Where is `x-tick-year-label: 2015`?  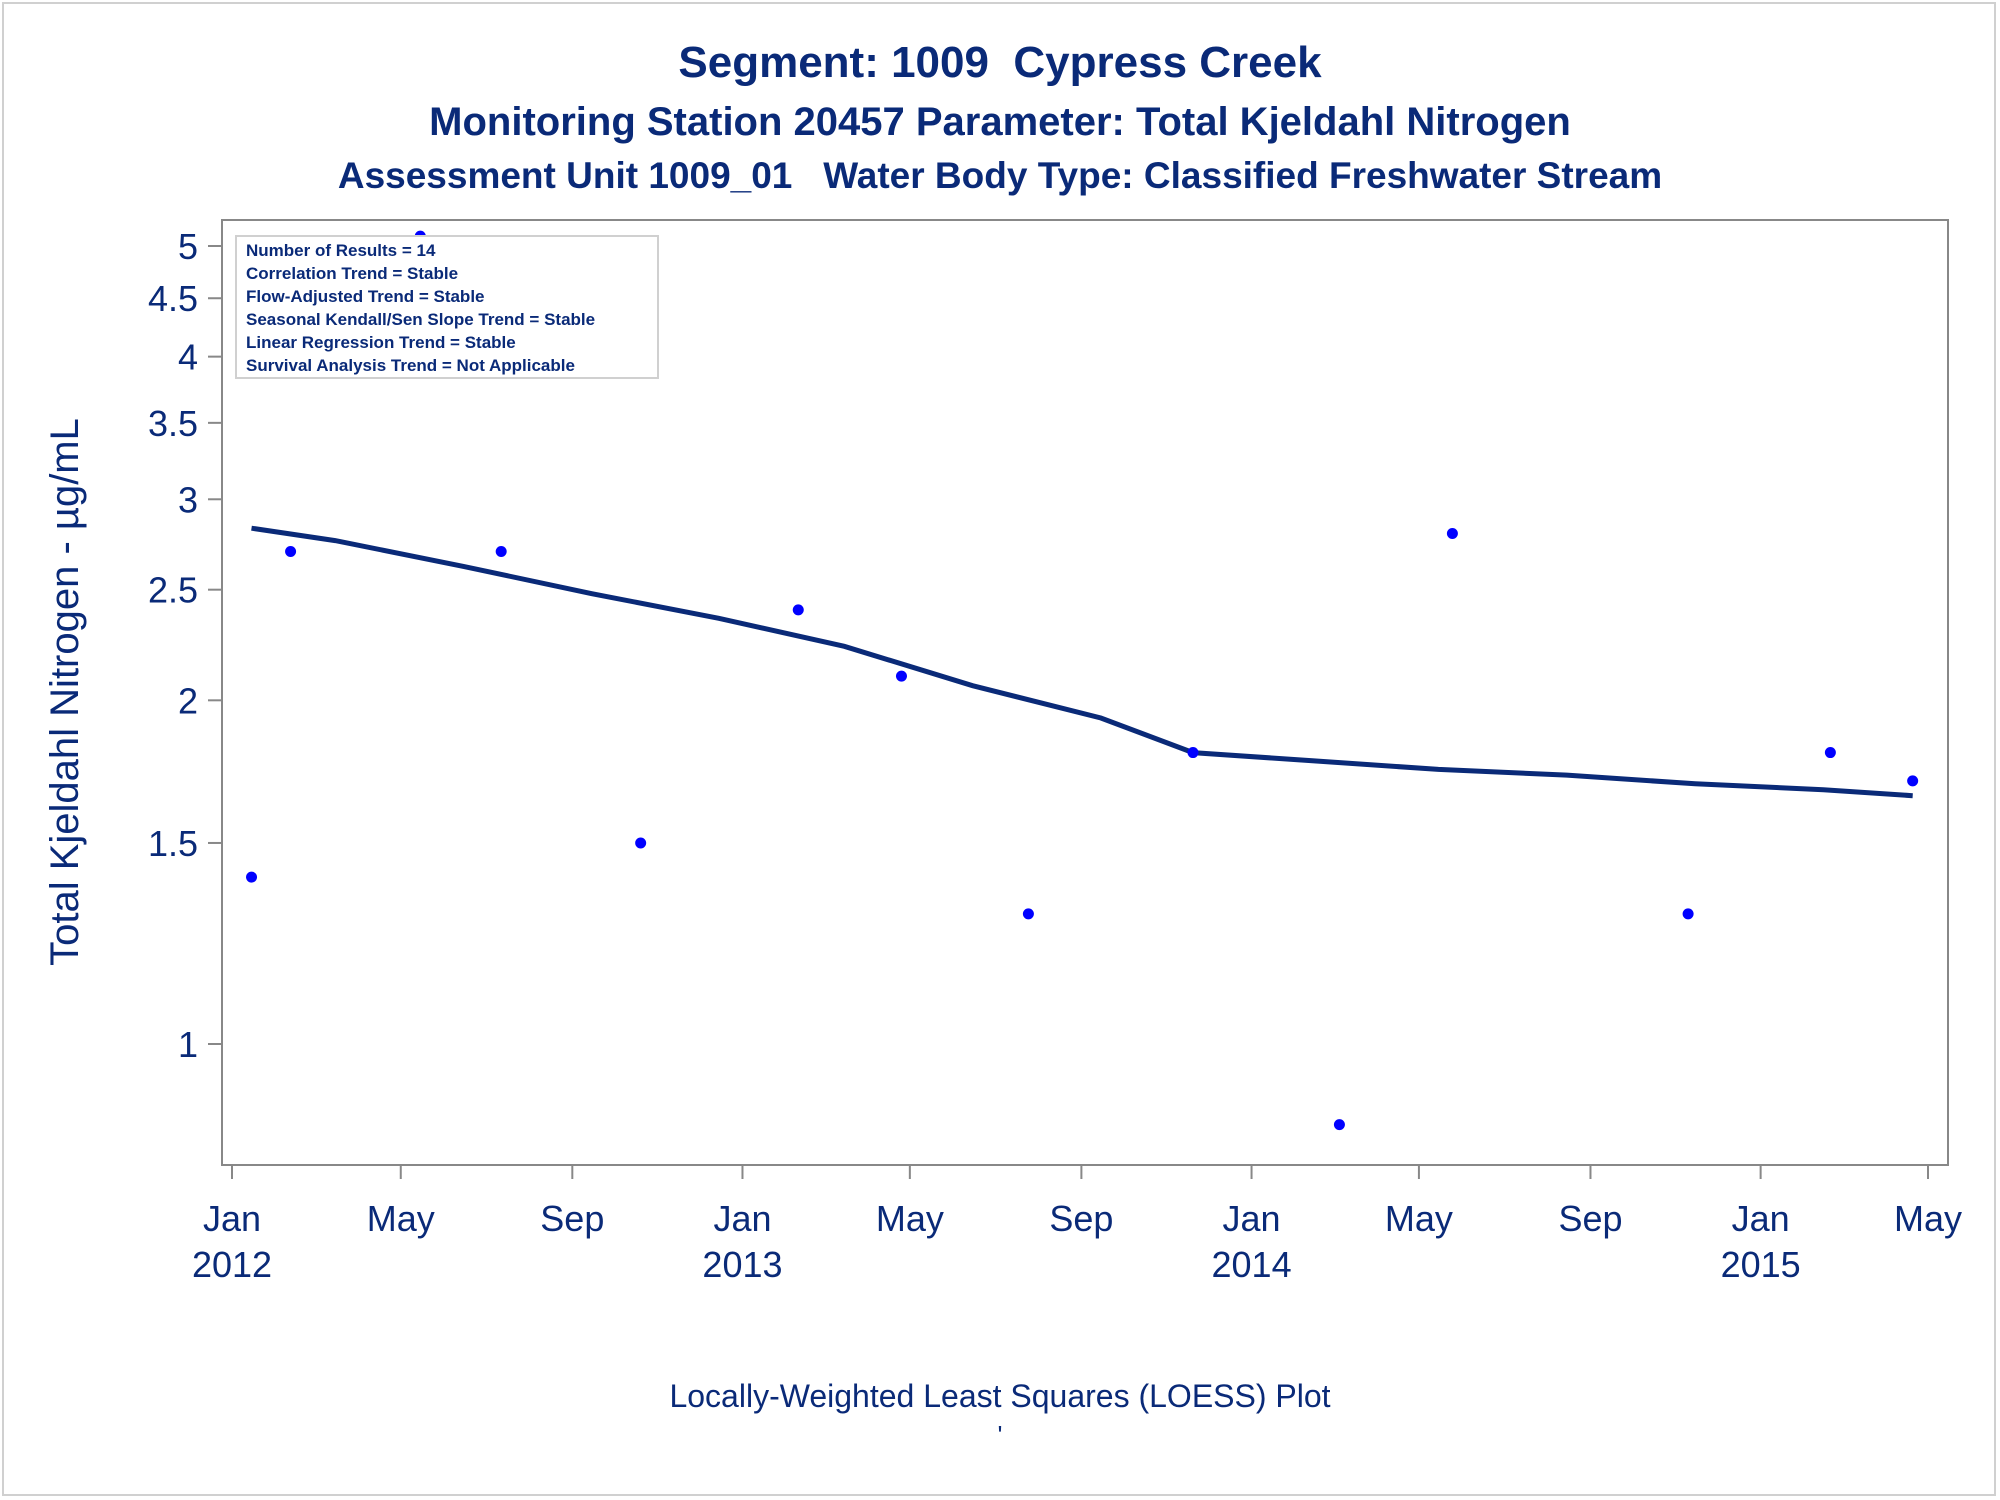 x-tick-year-label: 2015 is located at coordinates (1761, 1264).